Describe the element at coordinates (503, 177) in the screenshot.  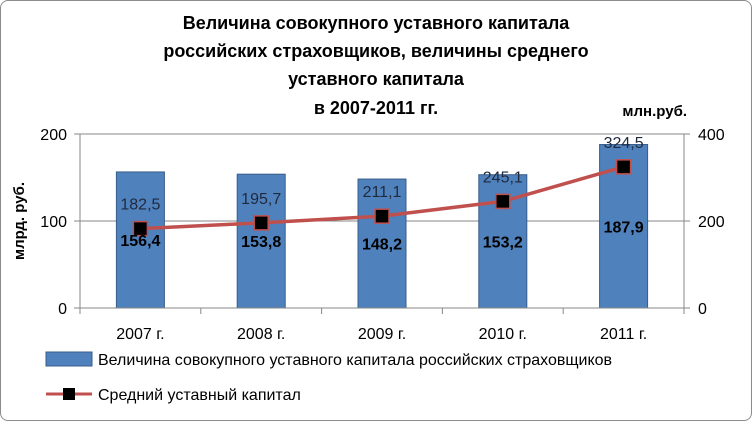
I see `line-data-label: 245,1` at that location.